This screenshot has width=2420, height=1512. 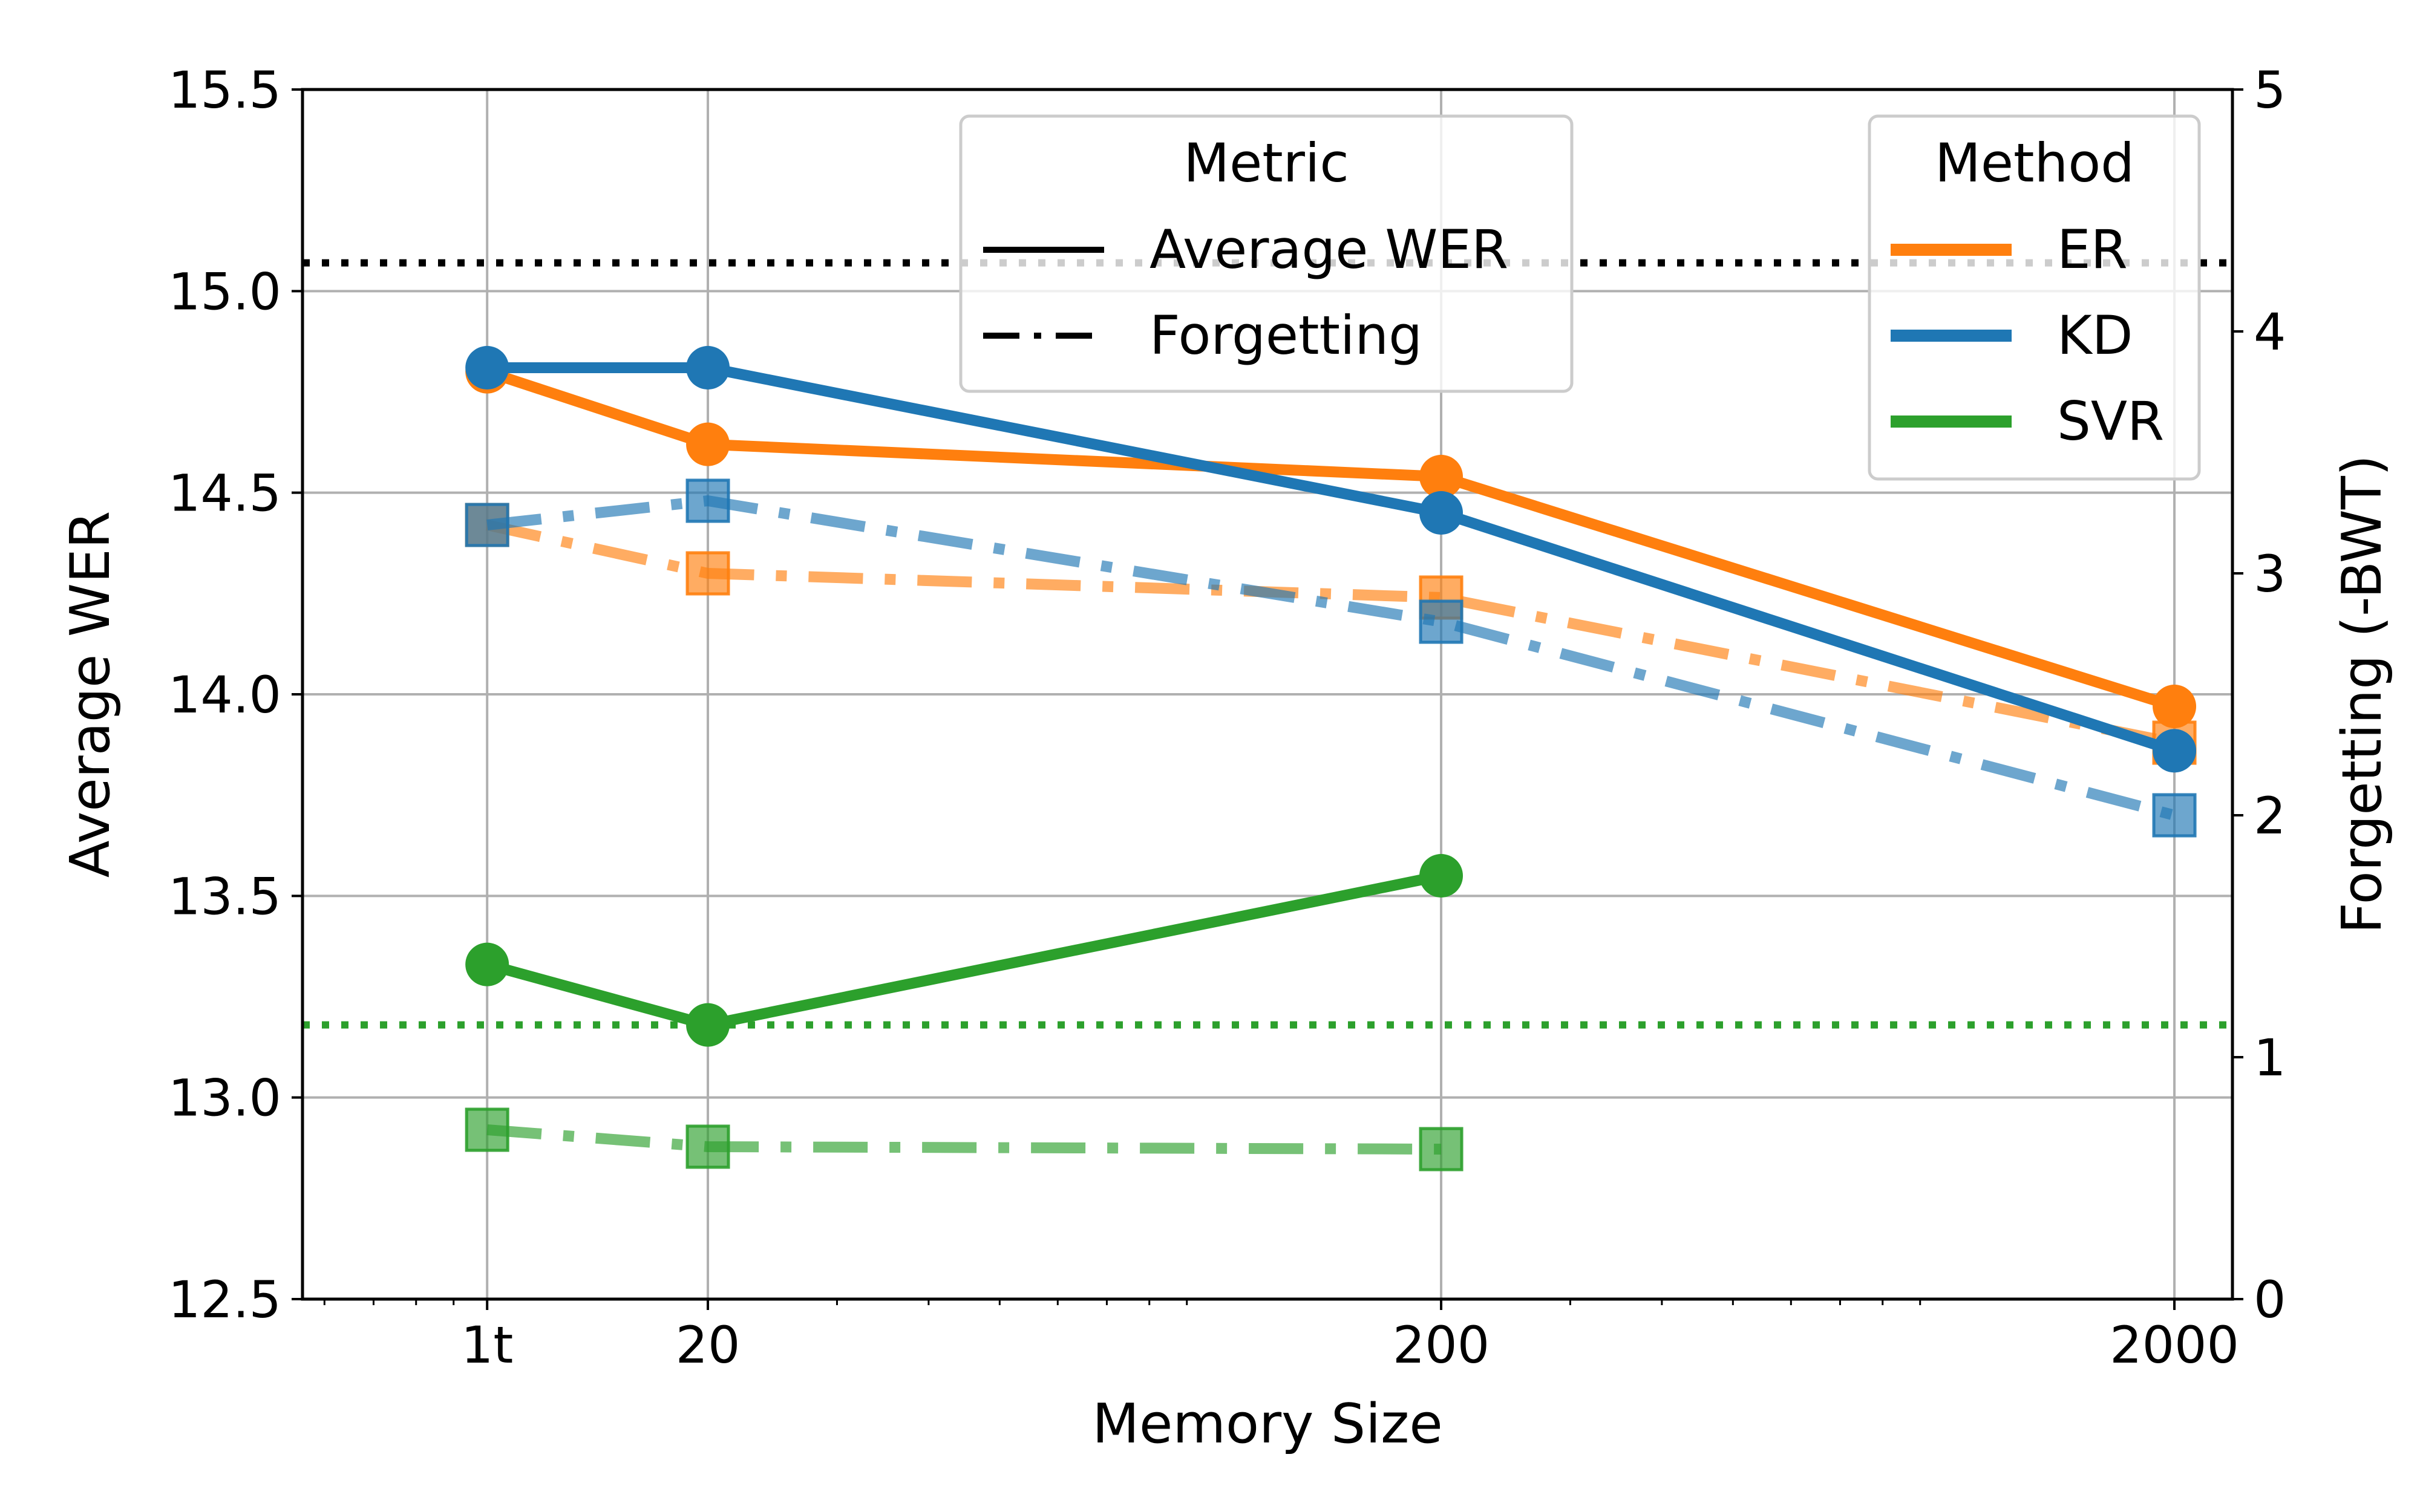 I want to click on y-tick-label-15-0: 15.0, so click(x=224, y=291).